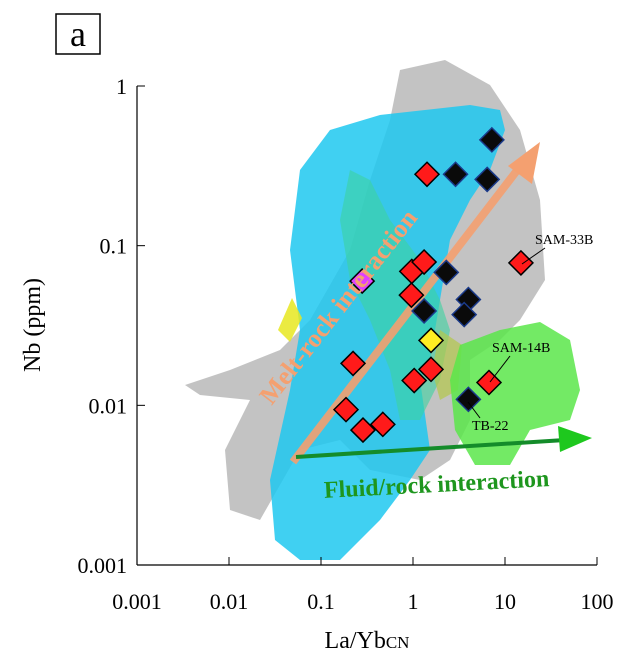 Image resolution: width=626 pixels, height=671 pixels. I want to click on x-tick-label: 0.01, so click(229, 601).